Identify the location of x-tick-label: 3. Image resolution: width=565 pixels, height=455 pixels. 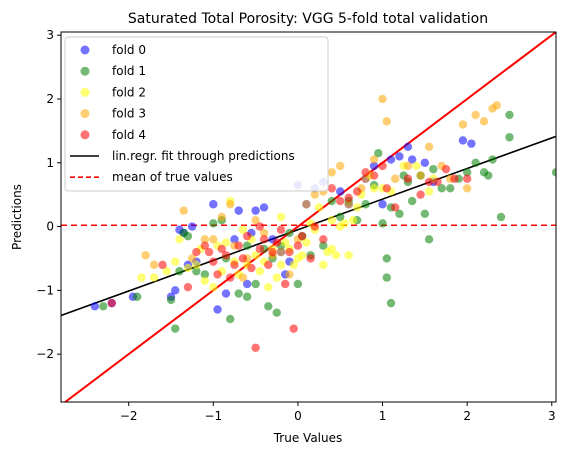
(552, 416).